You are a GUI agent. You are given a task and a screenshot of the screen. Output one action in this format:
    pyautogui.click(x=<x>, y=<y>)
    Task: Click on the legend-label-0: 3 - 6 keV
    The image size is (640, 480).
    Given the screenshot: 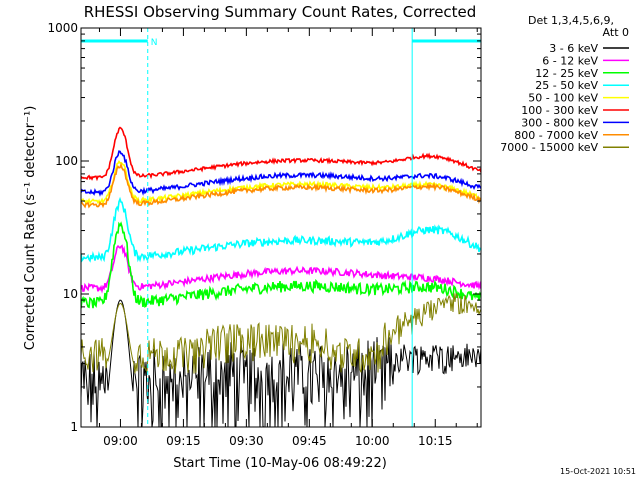 What is the action you would take?
    pyautogui.click(x=573, y=48)
    